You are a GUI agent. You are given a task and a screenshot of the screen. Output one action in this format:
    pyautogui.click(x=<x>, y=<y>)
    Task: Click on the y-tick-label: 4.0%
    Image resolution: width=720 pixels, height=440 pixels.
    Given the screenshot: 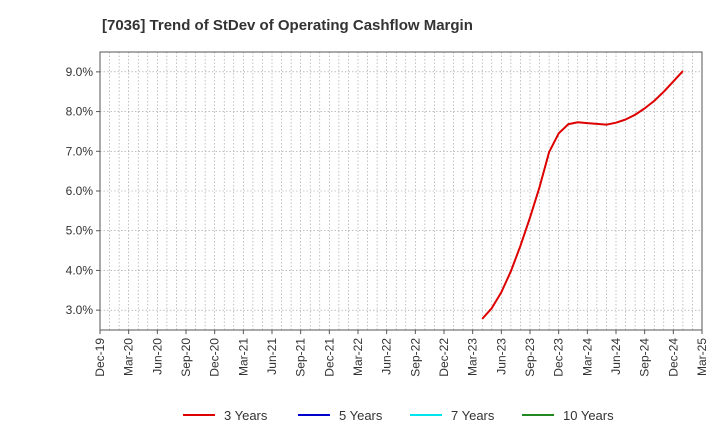 What is the action you would take?
    pyautogui.click(x=80, y=270)
    